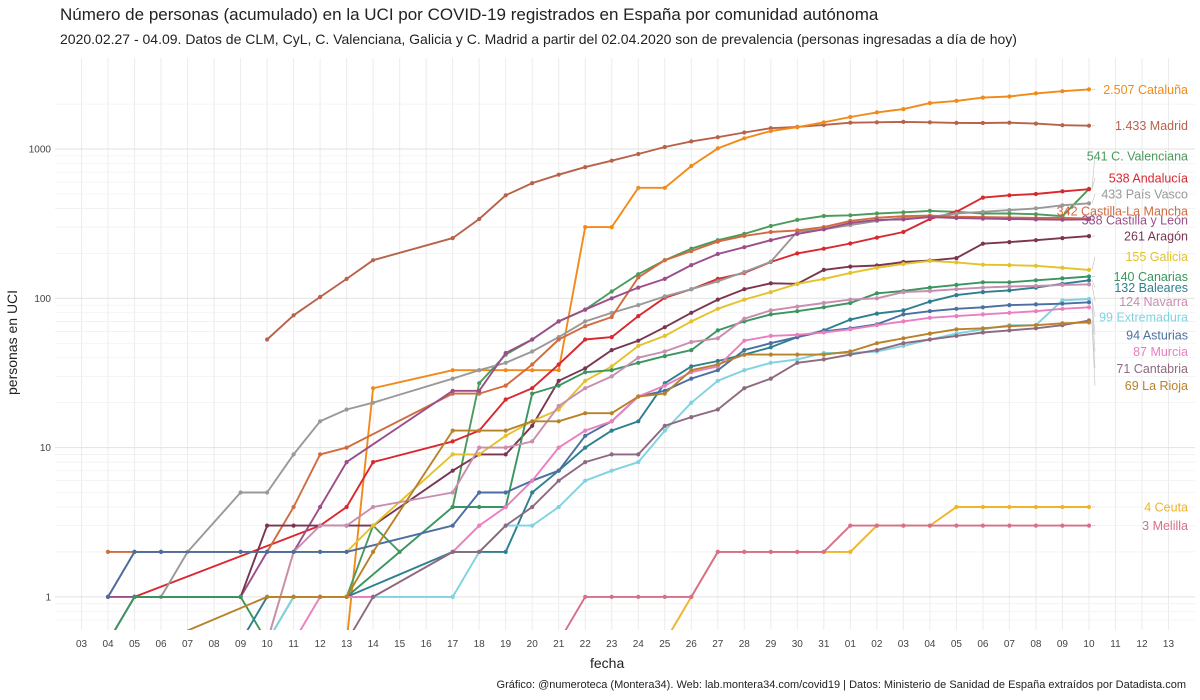  Describe the element at coordinates (1151, 288) in the screenshot. I see `series-end-label: 132 Baleares` at that location.